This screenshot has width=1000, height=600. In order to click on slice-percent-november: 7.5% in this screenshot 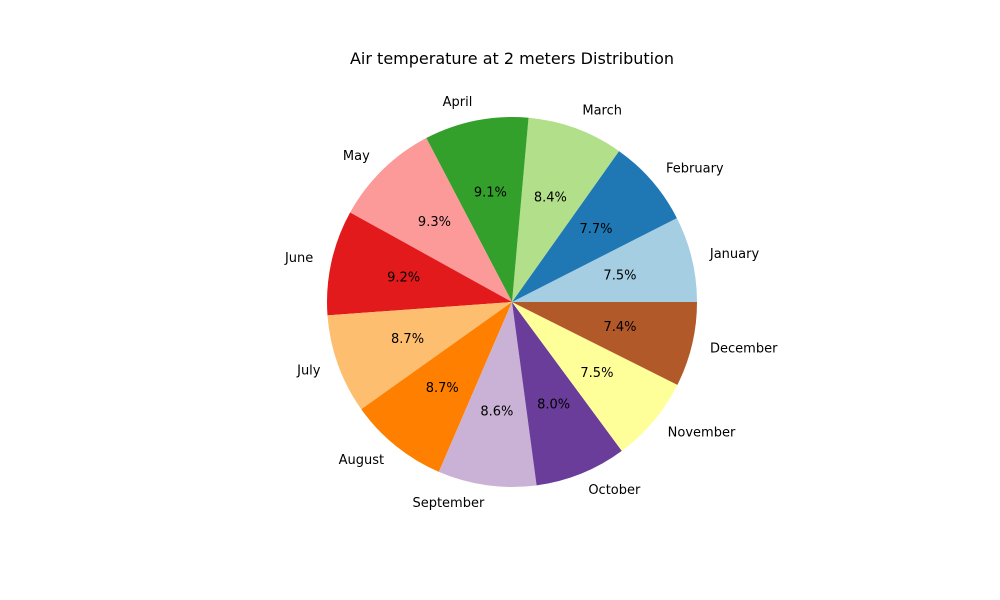, I will do `click(596, 373)`.